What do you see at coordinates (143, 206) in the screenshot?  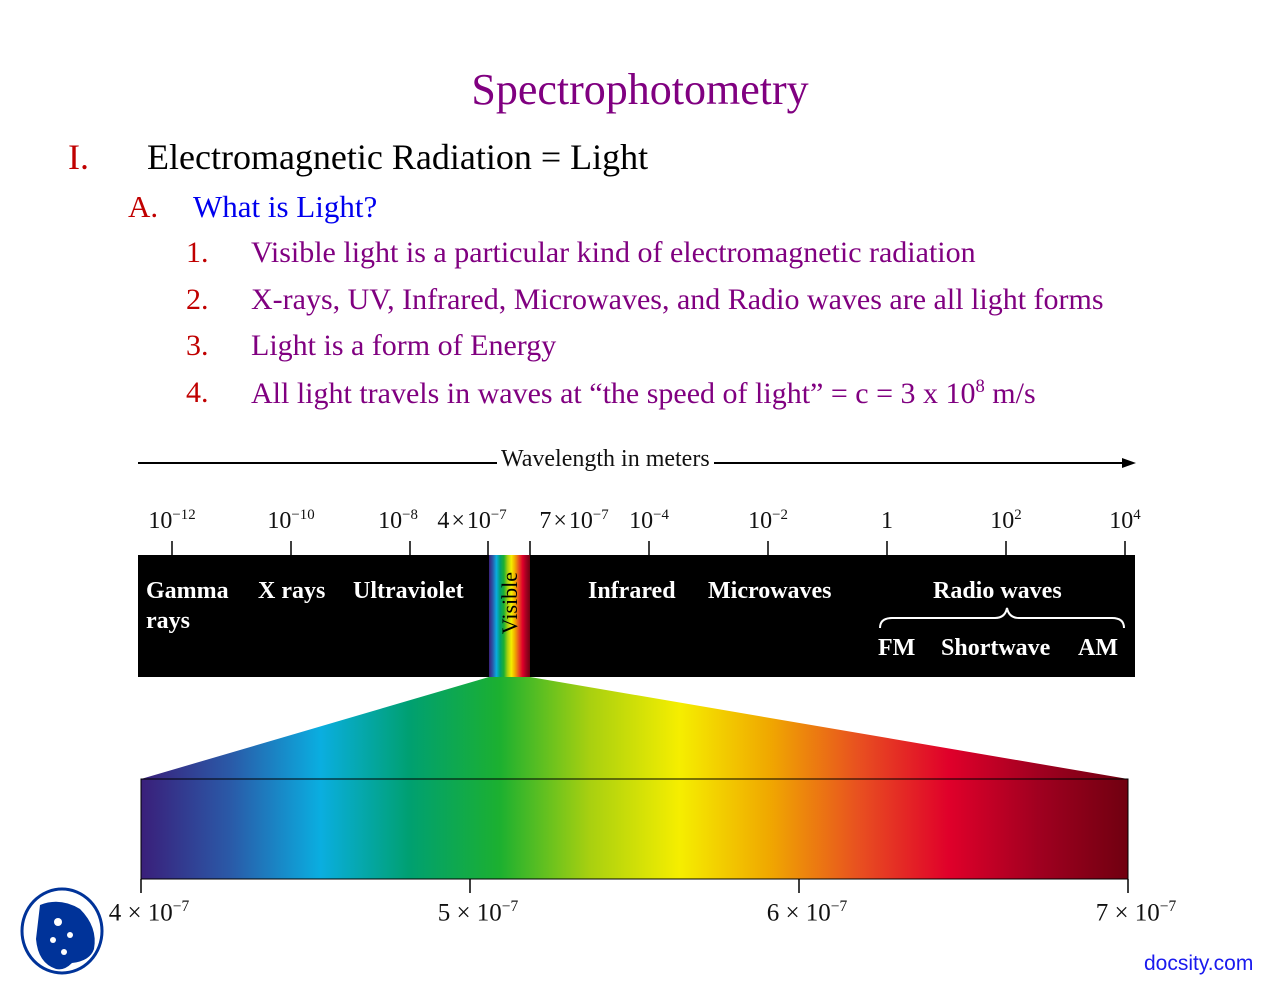 I see `subsection-number: A.` at bounding box center [143, 206].